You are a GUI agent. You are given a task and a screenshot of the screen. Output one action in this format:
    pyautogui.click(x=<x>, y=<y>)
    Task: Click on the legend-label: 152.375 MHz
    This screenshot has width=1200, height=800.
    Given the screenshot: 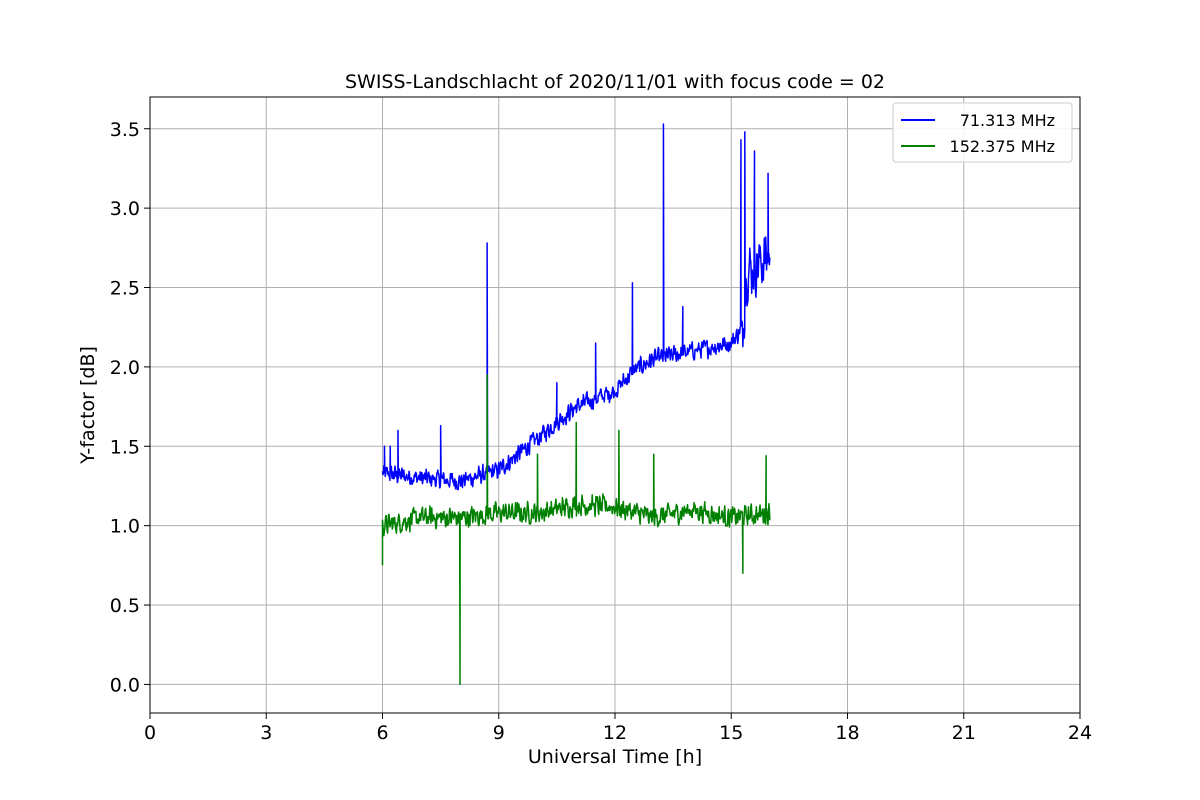 What is the action you would take?
    pyautogui.click(x=1002, y=146)
    